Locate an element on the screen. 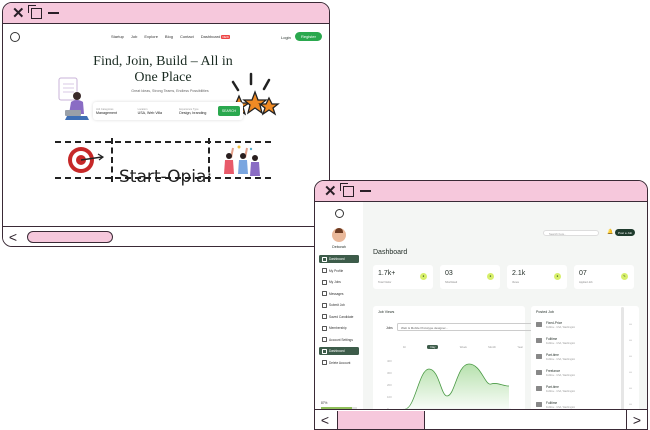 The image size is (650, 430). register-button: Register is located at coordinates (308, 36).